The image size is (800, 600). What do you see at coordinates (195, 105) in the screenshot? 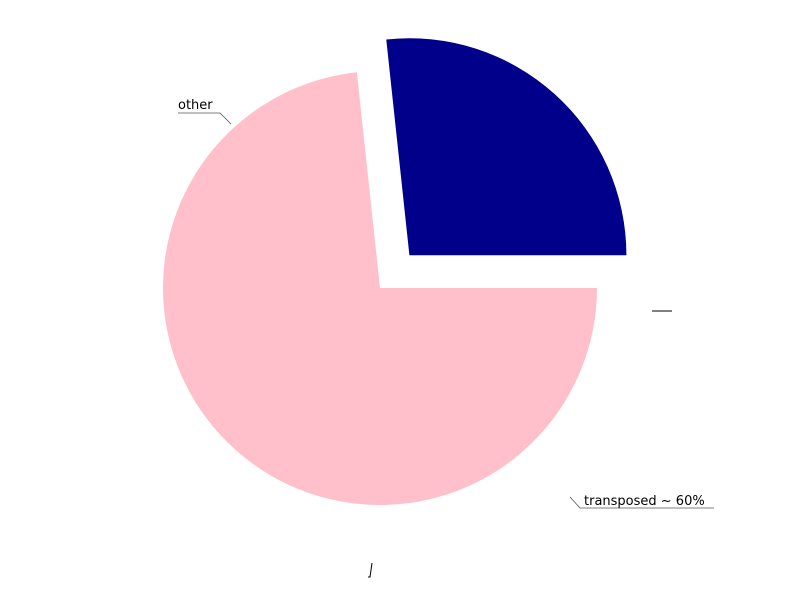
I see `slice-label-other: other` at bounding box center [195, 105].